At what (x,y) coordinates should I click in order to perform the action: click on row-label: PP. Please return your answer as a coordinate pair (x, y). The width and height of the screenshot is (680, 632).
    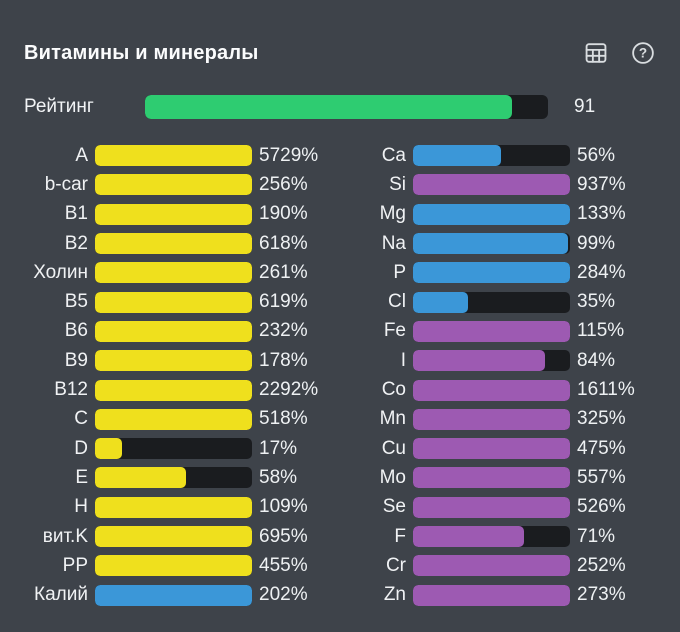
    Looking at the image, I should click on (75, 565).